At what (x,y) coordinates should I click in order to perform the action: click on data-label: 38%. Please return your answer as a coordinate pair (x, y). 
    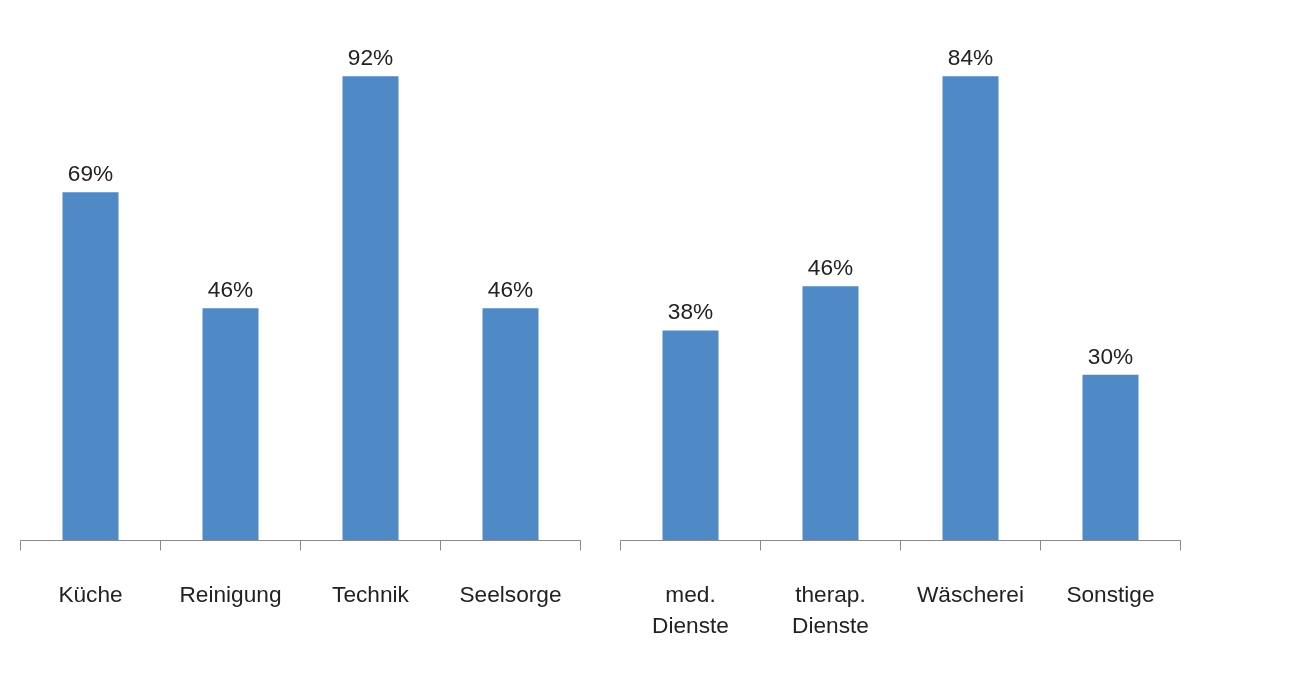
    Looking at the image, I should click on (690, 311).